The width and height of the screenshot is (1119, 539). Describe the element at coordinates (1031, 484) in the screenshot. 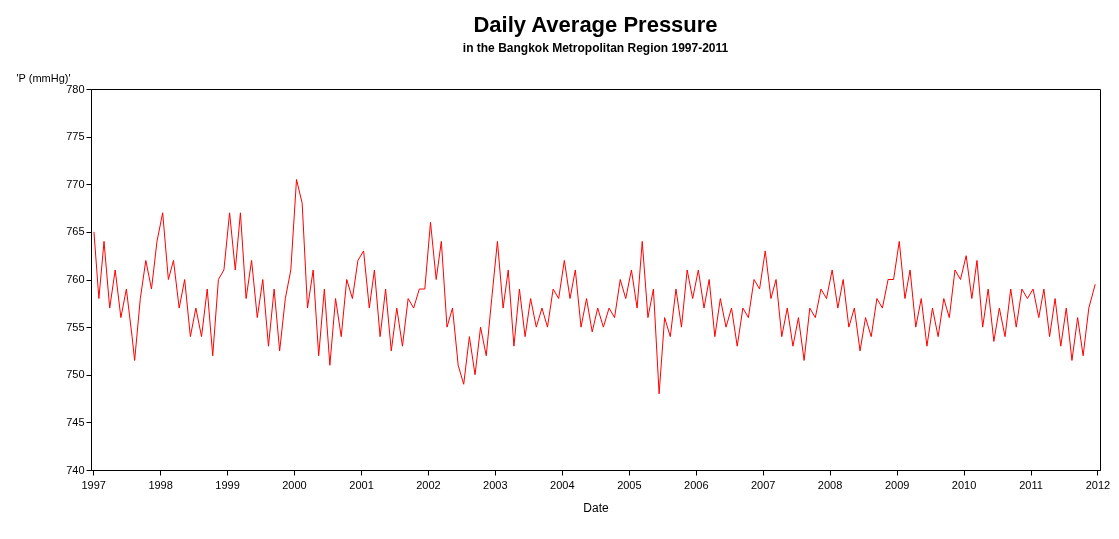

I see `x-tick-label: 2011` at that location.